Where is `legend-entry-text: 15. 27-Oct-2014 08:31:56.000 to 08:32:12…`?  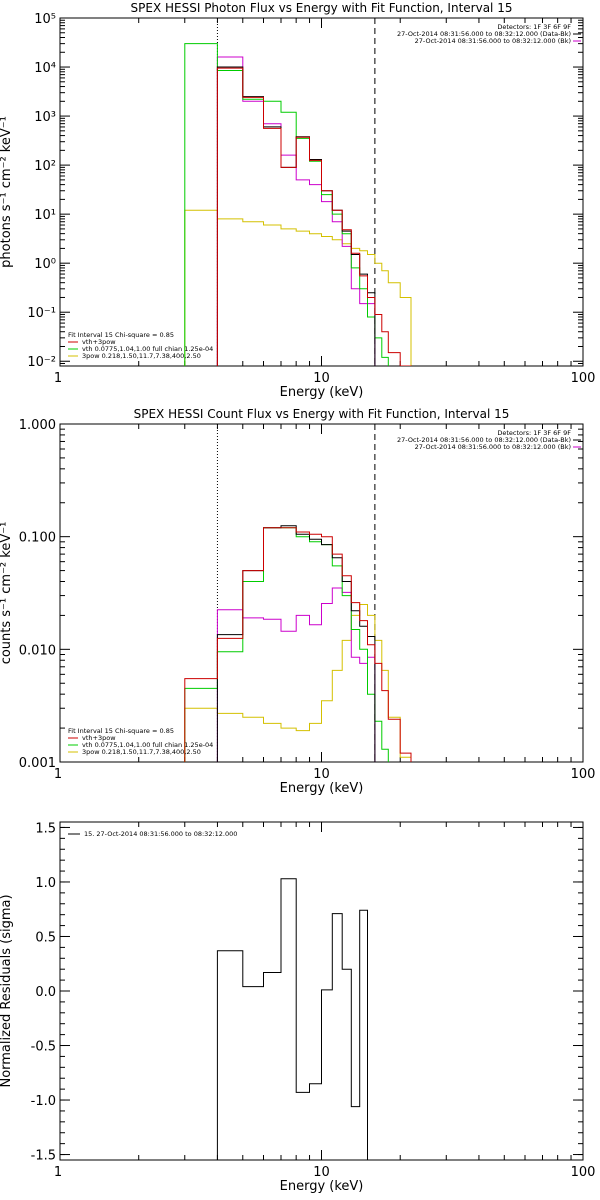 legend-entry-text: 15. 27-Oct-2014 08:31:56.000 to 08:32:12… is located at coordinates (160, 834).